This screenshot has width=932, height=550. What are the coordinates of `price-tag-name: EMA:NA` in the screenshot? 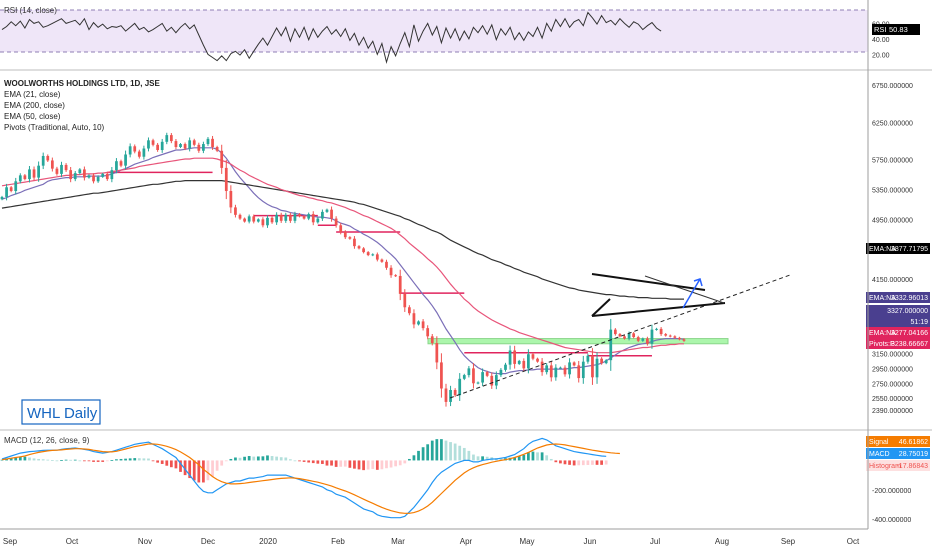 It's located at (882, 298).